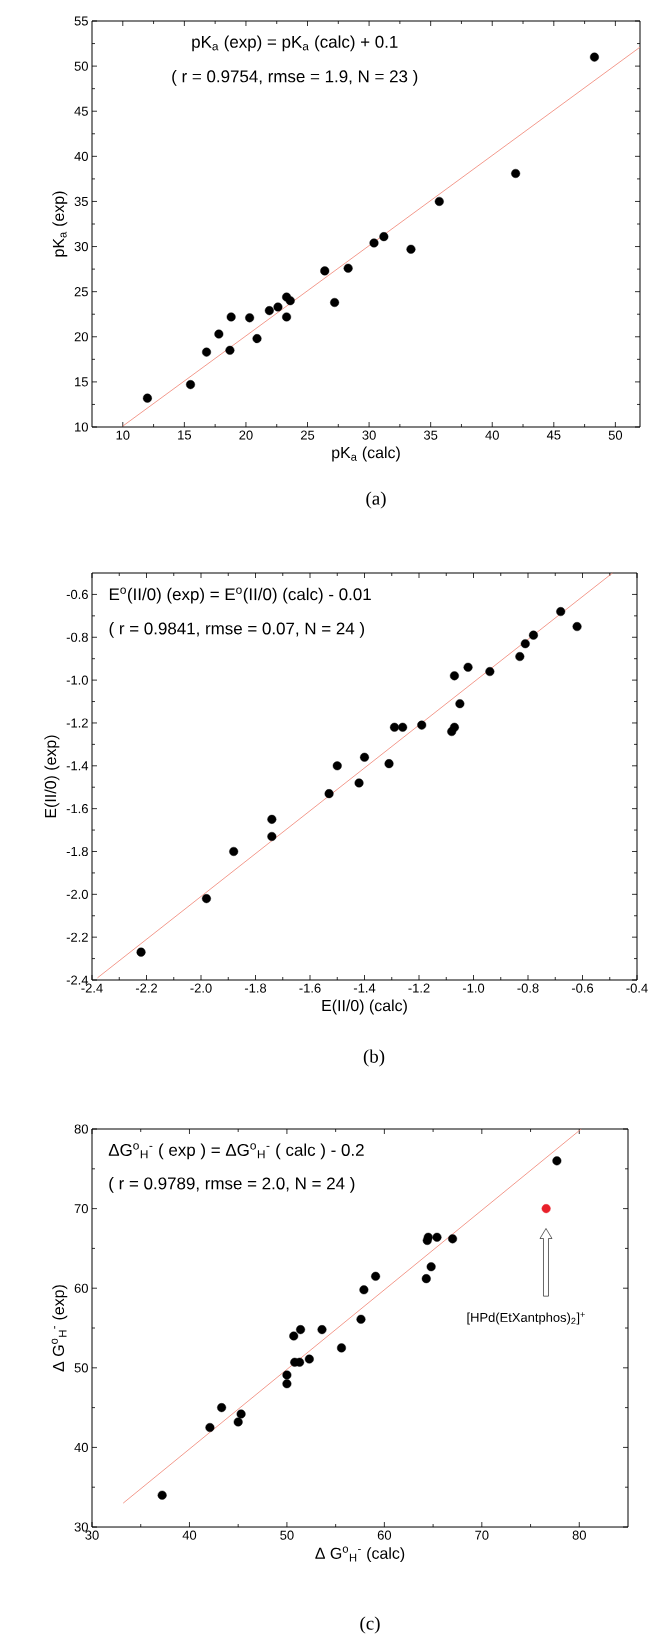  What do you see at coordinates (60, 224) in the screenshot?
I see `y-axis-title: pK$_{a}$ (exp)` at bounding box center [60, 224].